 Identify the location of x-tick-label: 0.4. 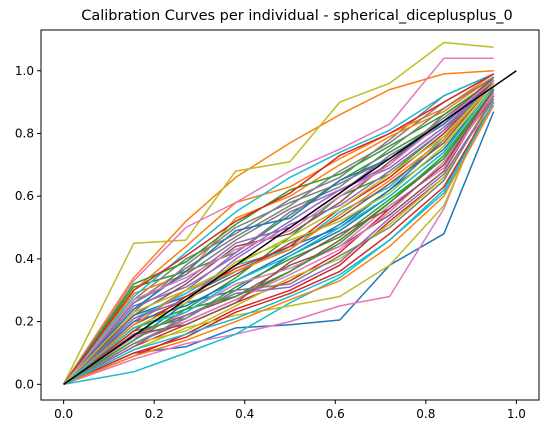
(244, 414).